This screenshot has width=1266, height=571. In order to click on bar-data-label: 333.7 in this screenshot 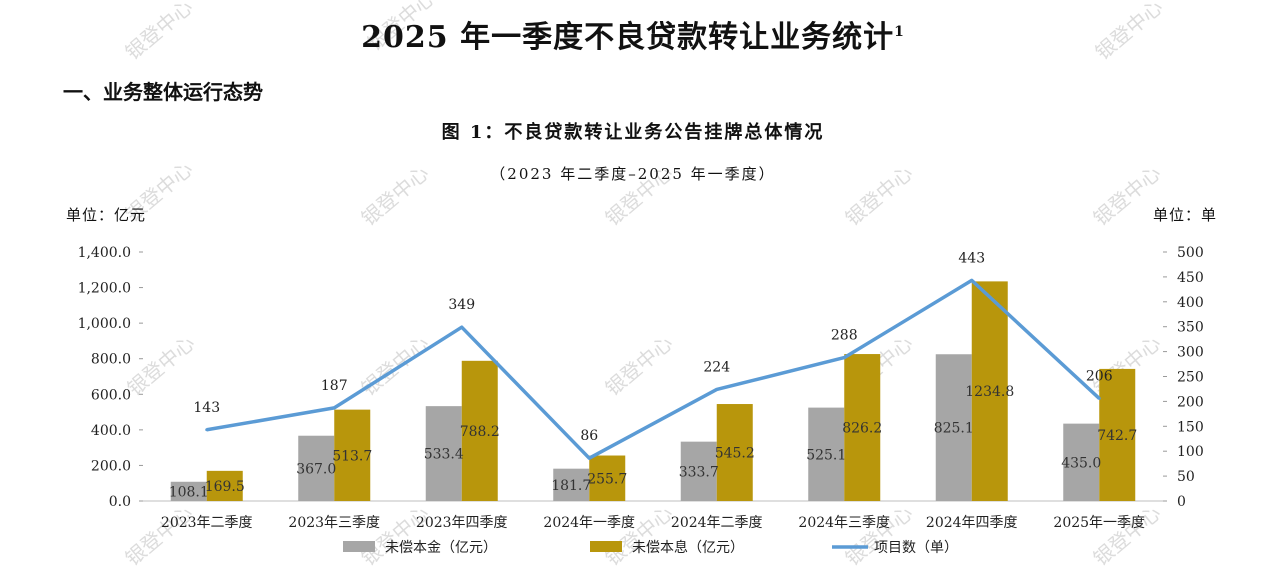, I will do `click(699, 472)`.